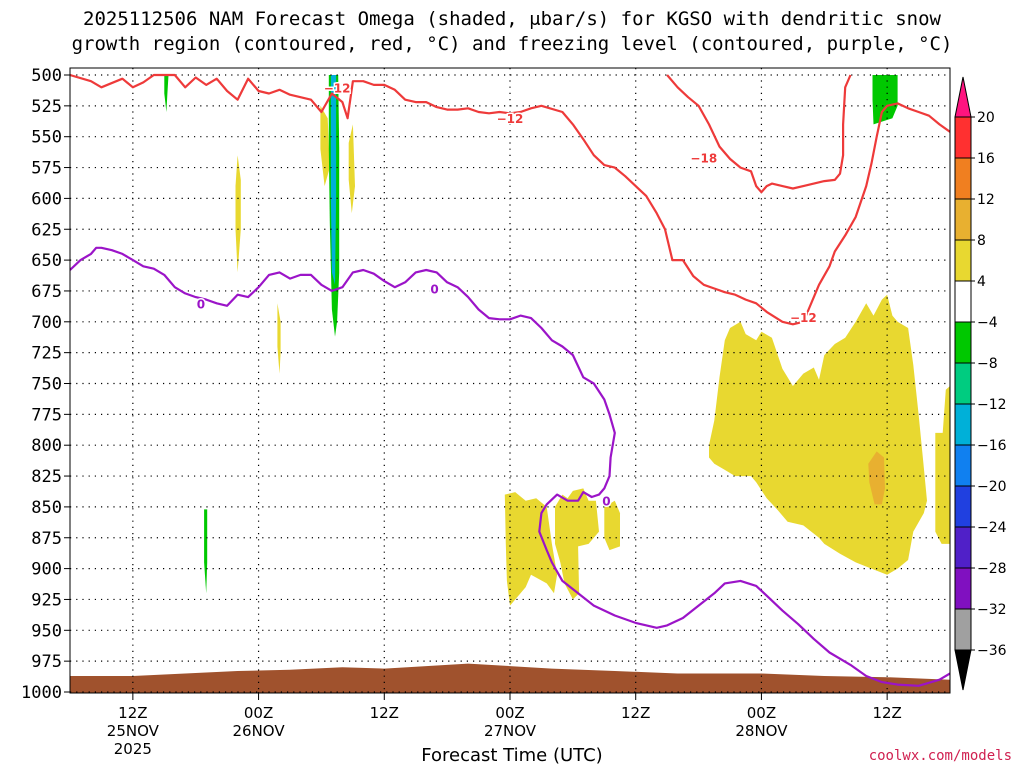  I want to click on y-tick-label: 550, so click(46, 138).